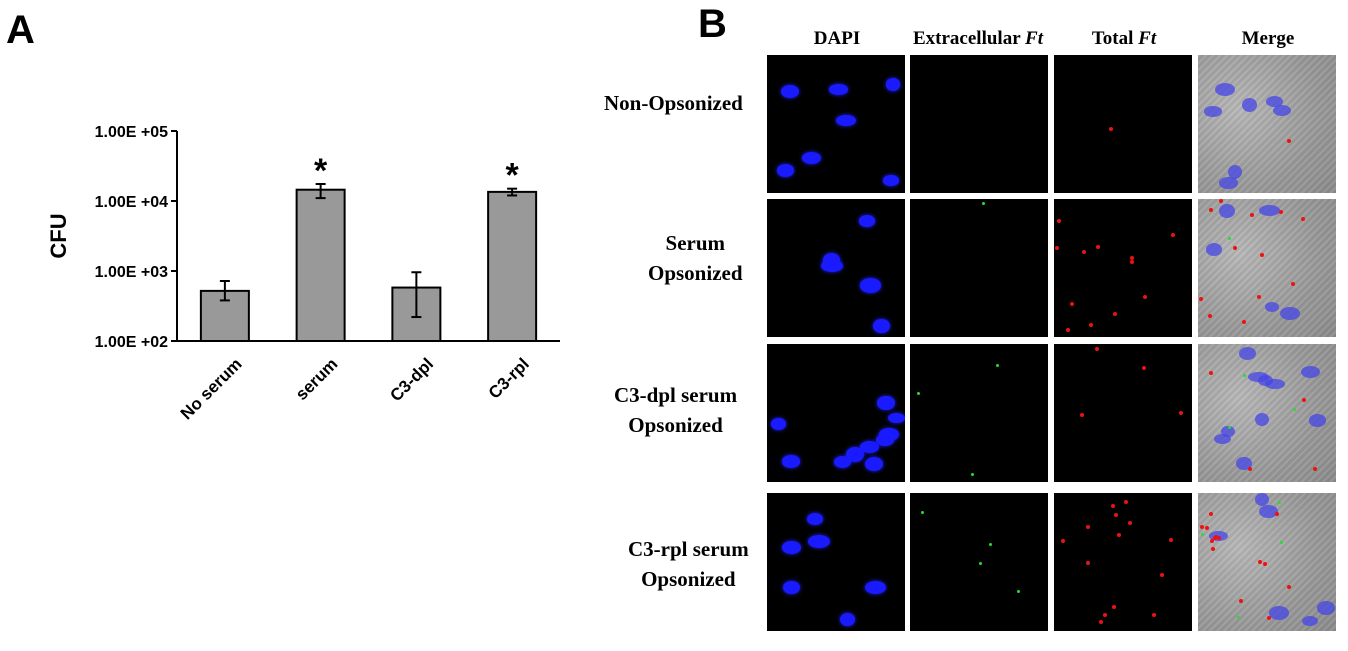  I want to click on micrograph-r2-c2, so click(1123, 413).